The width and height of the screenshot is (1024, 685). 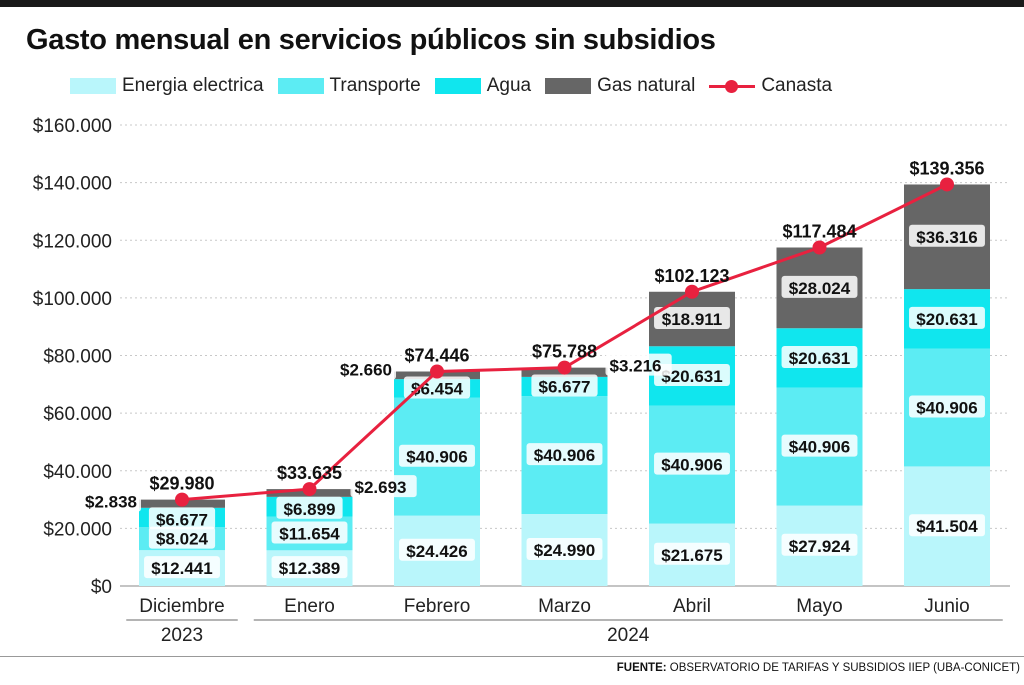 What do you see at coordinates (93, 86) in the screenshot?
I see `legend-swatch-energia` at bounding box center [93, 86].